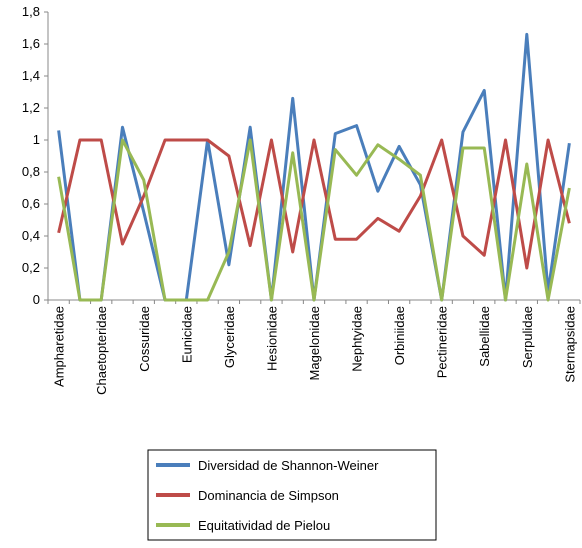  What do you see at coordinates (484, 336) in the screenshot?
I see `x-tick-label: Sabellidae` at bounding box center [484, 336].